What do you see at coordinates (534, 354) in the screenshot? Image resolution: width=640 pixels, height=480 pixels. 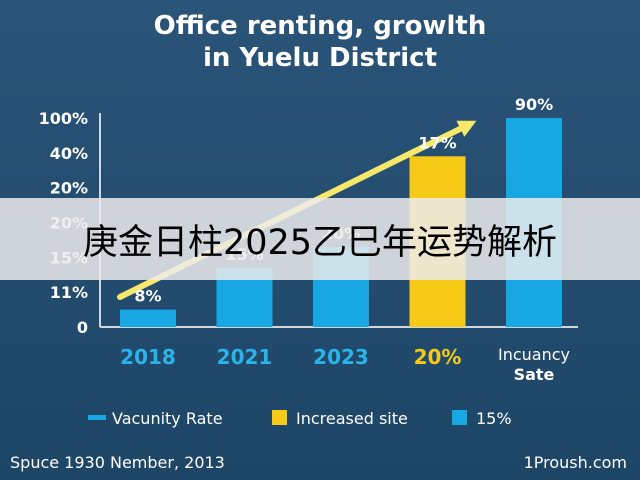 I see `x-category-label: Incuancy` at bounding box center [534, 354].